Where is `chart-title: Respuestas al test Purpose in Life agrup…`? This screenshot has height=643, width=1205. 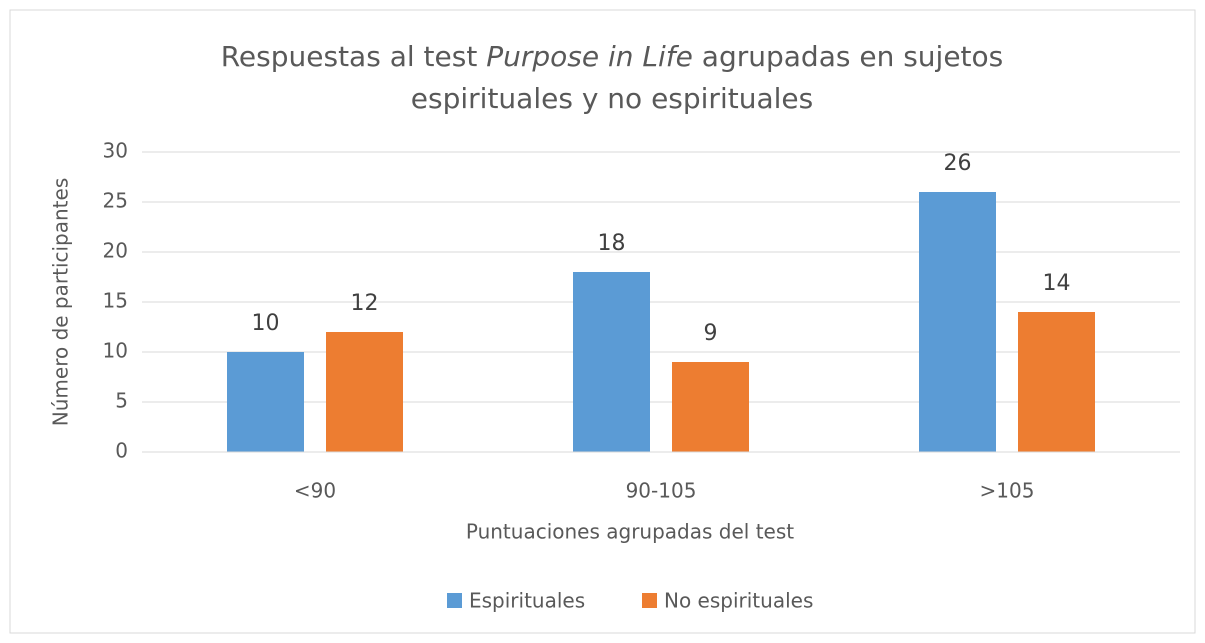
chart-title: Respuestas al test Purpose in Life agrup… is located at coordinates (612, 56).